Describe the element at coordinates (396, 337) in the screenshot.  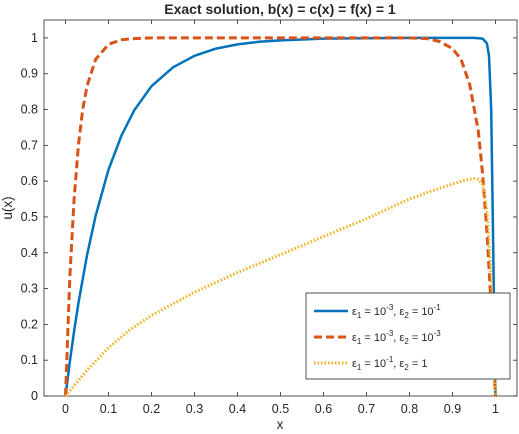
I see `legend-entry-2: ε1 = 10-3, ε2 = 10-3` at that location.